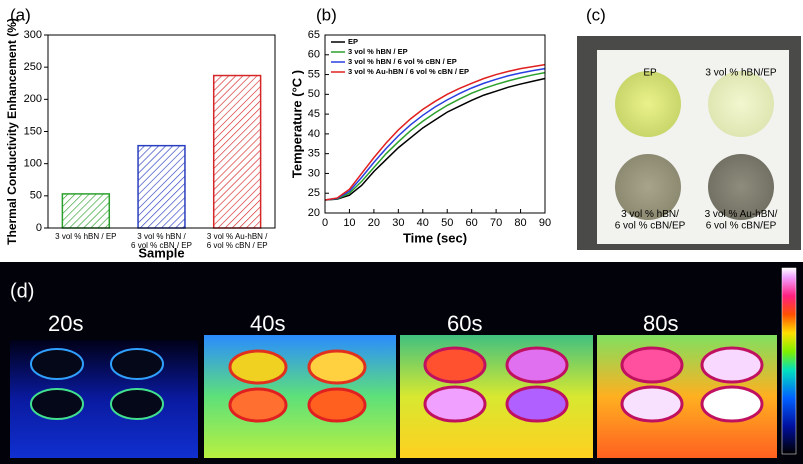 The width and height of the screenshot is (803, 464). I want to click on color-bar, so click(789, 361).